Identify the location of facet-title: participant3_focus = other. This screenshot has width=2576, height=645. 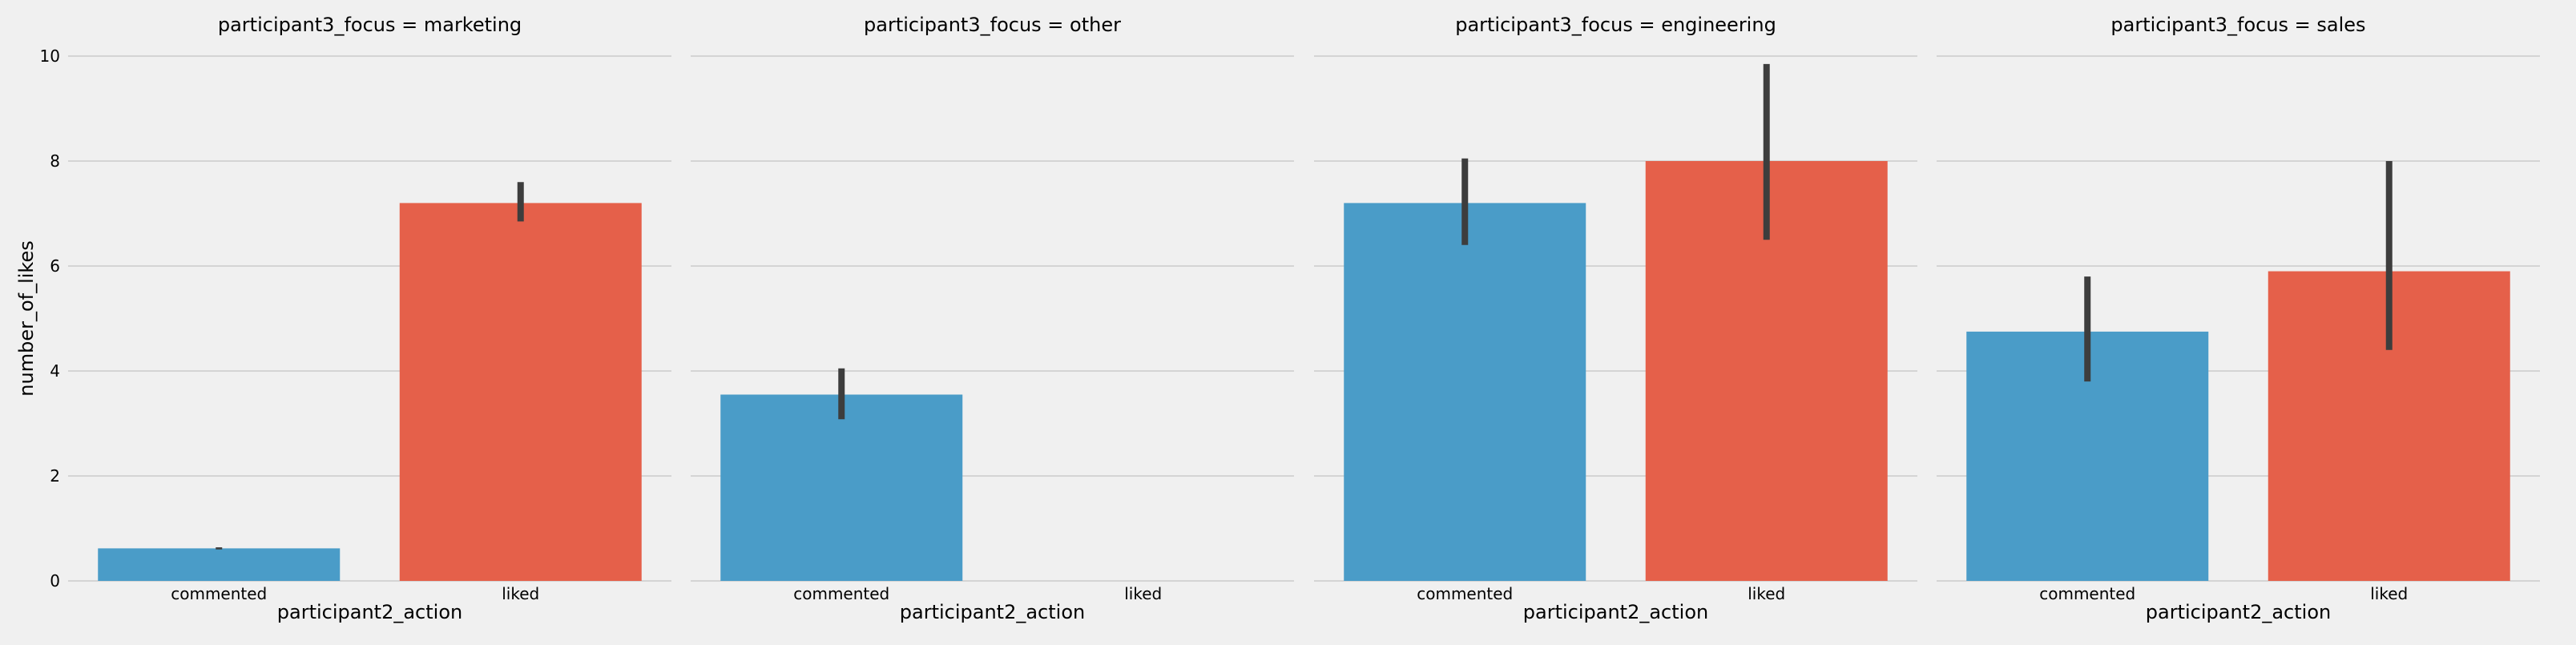
(992, 25).